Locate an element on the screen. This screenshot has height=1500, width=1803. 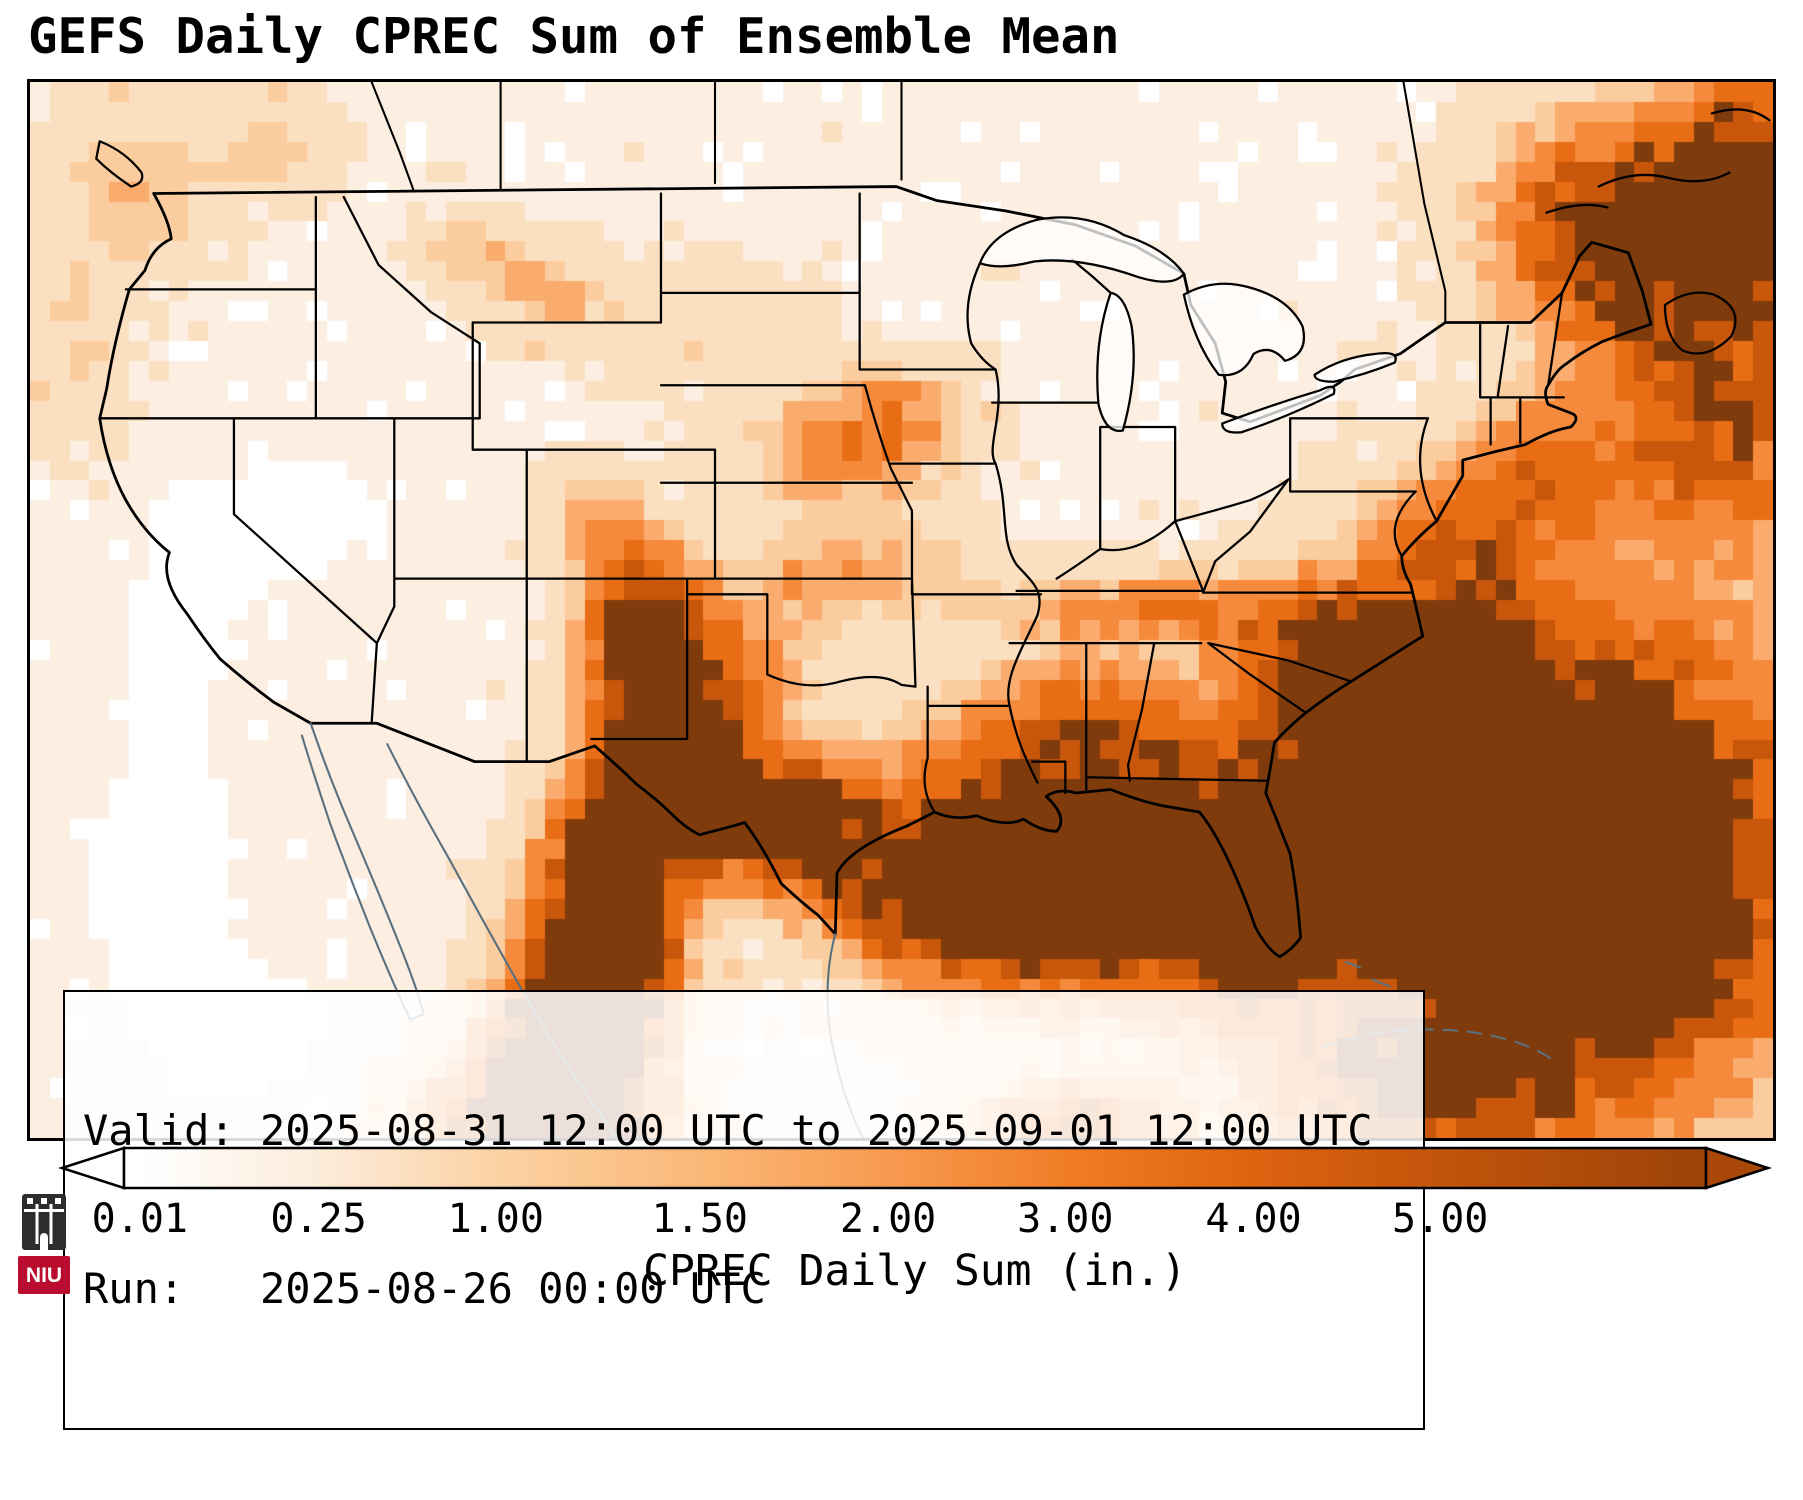
colorbar-over-arrow is located at coordinates (1738, 1168).